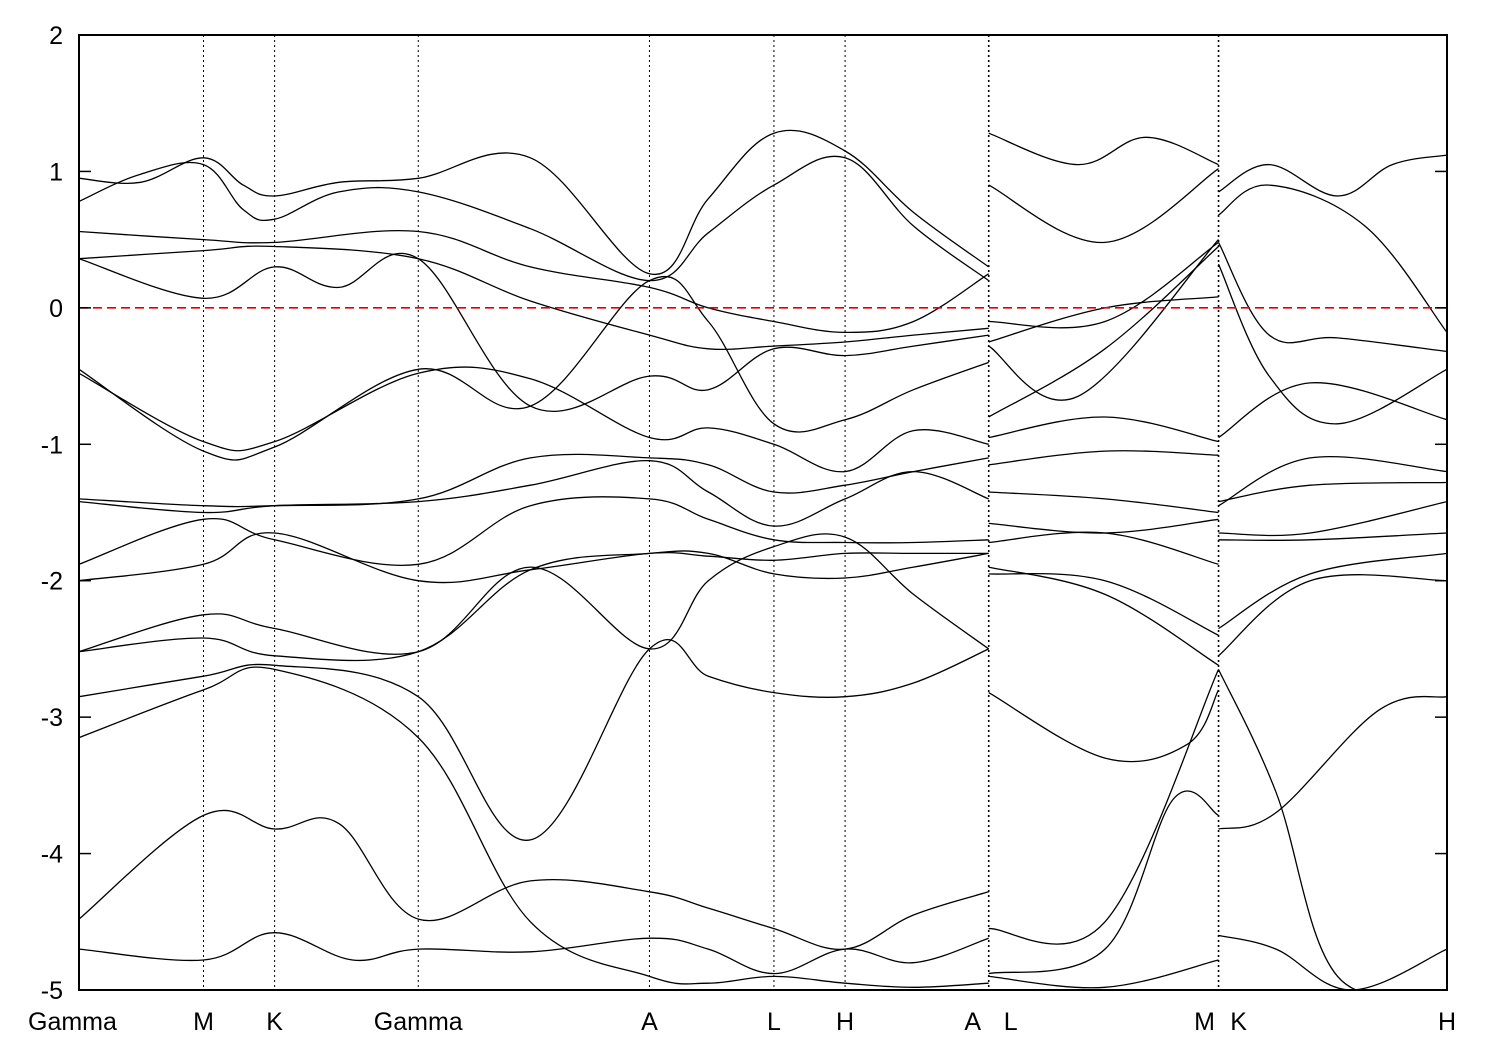 The height and width of the screenshot is (1050, 1500). I want to click on y-tick-label: 1, so click(56, 172).